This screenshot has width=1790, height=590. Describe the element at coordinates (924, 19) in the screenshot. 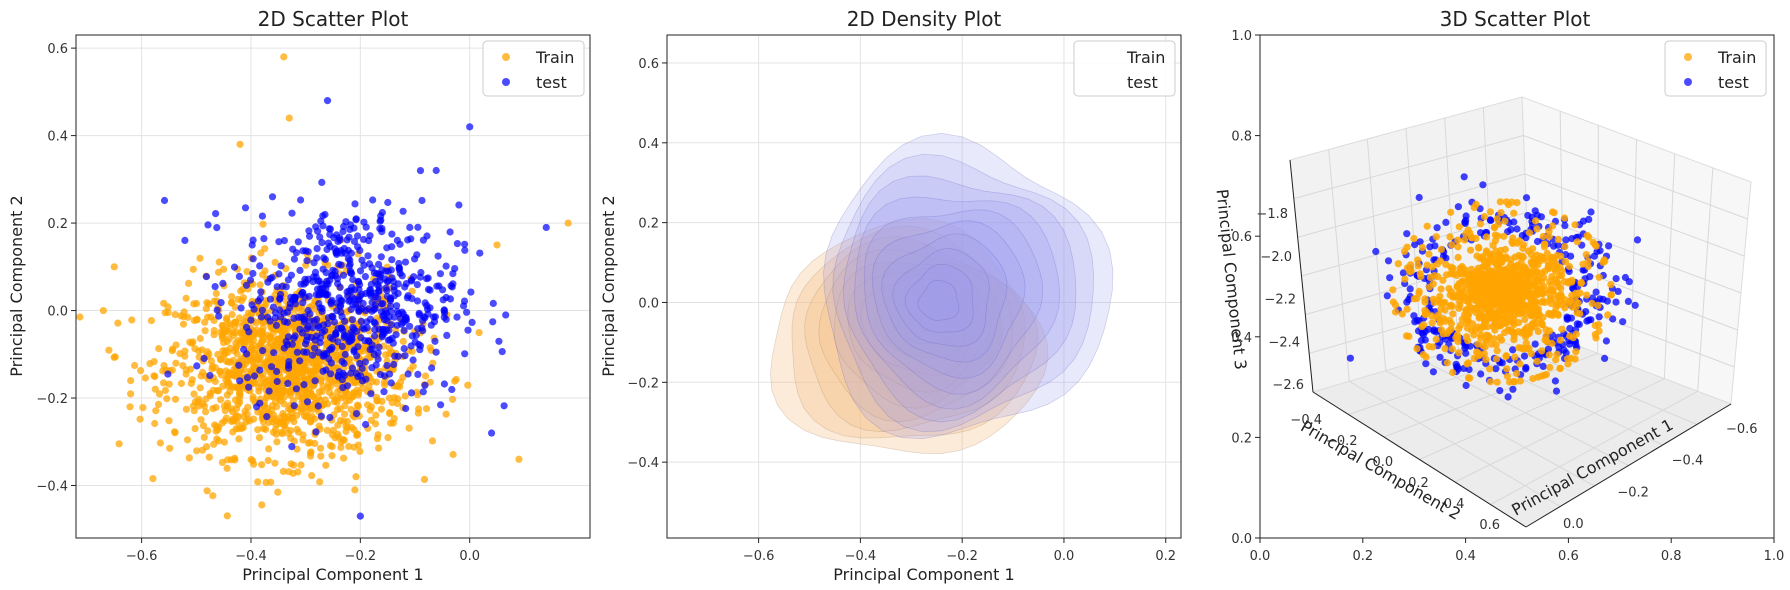

I see `panel2-title: 2D Density Plot` at that location.